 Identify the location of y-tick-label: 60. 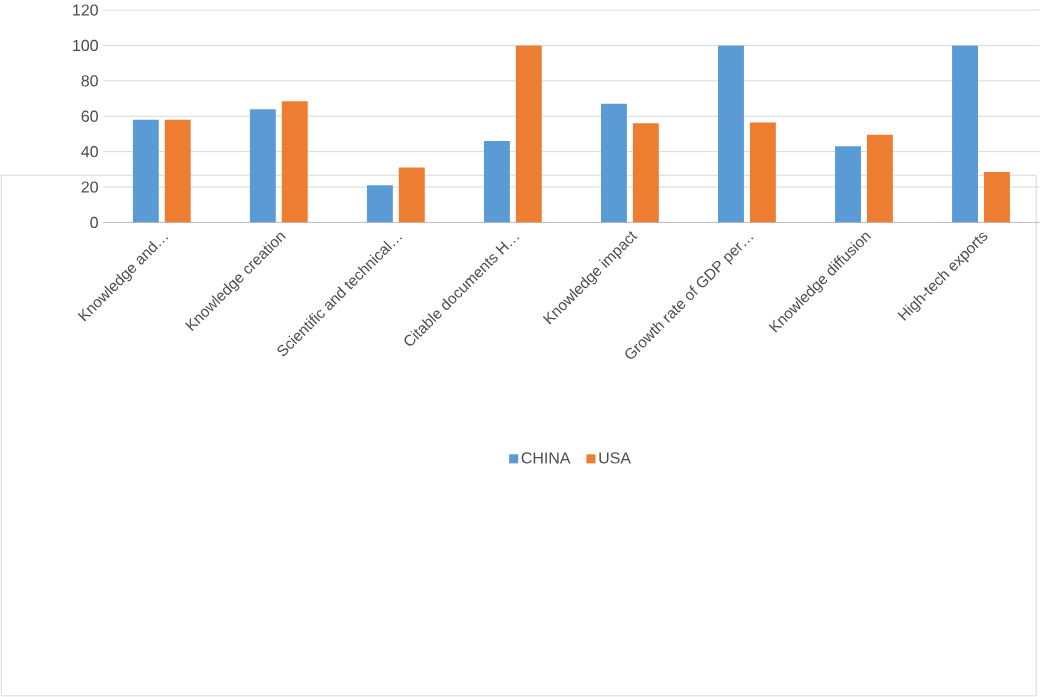
(89, 116).